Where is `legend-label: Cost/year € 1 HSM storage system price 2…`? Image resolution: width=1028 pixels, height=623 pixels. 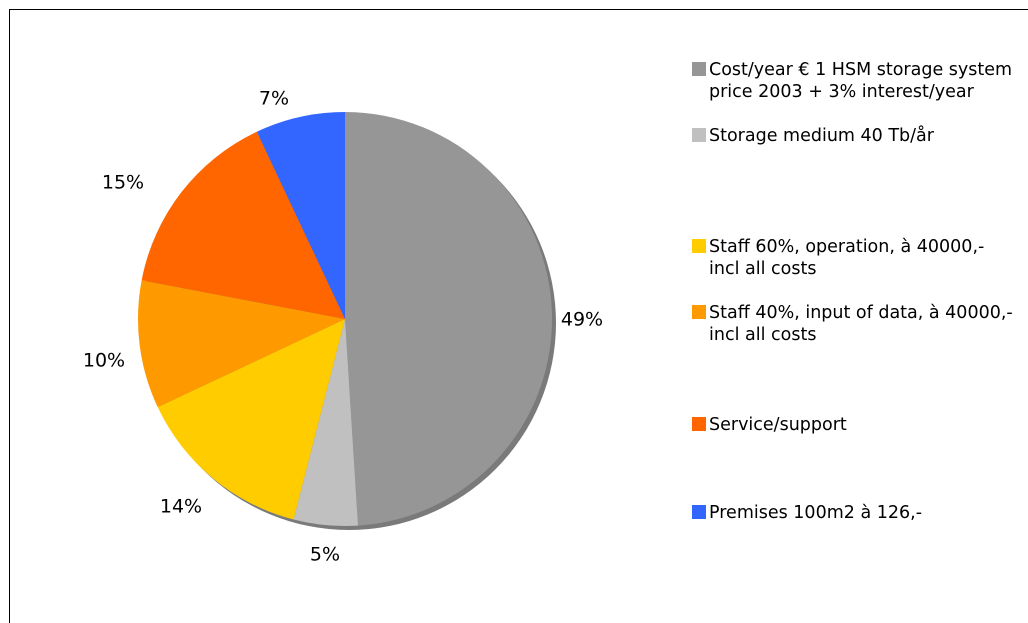
legend-label: Cost/year € 1 HSM storage system price 2… is located at coordinates (866, 81).